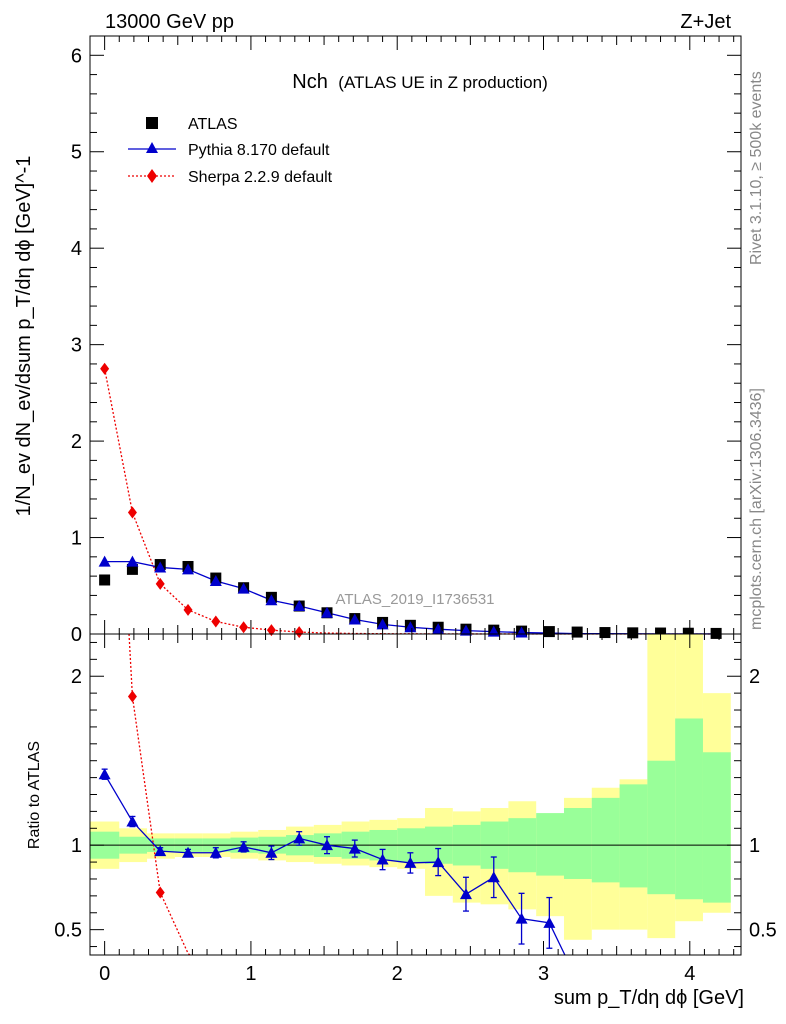 The image size is (786, 1024). I want to click on ratio-tick-label-right: 1, so click(754, 846).